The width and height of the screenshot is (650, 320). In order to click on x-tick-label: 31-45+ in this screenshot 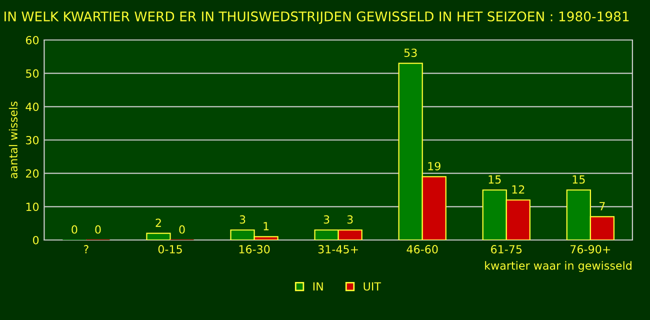, I will do `click(338, 249)`.